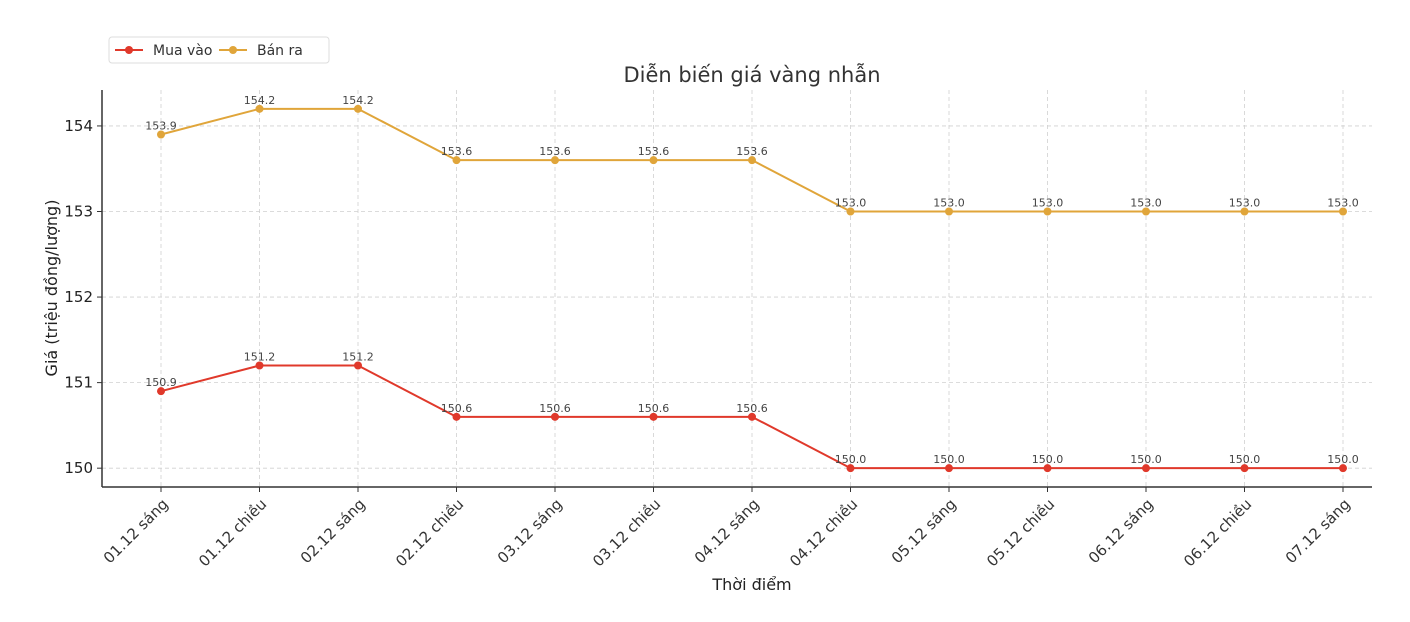 This screenshot has height=622, width=1410. What do you see at coordinates (232, 532) in the screenshot?
I see `x-tick-label: 01.12 chiều` at bounding box center [232, 532].